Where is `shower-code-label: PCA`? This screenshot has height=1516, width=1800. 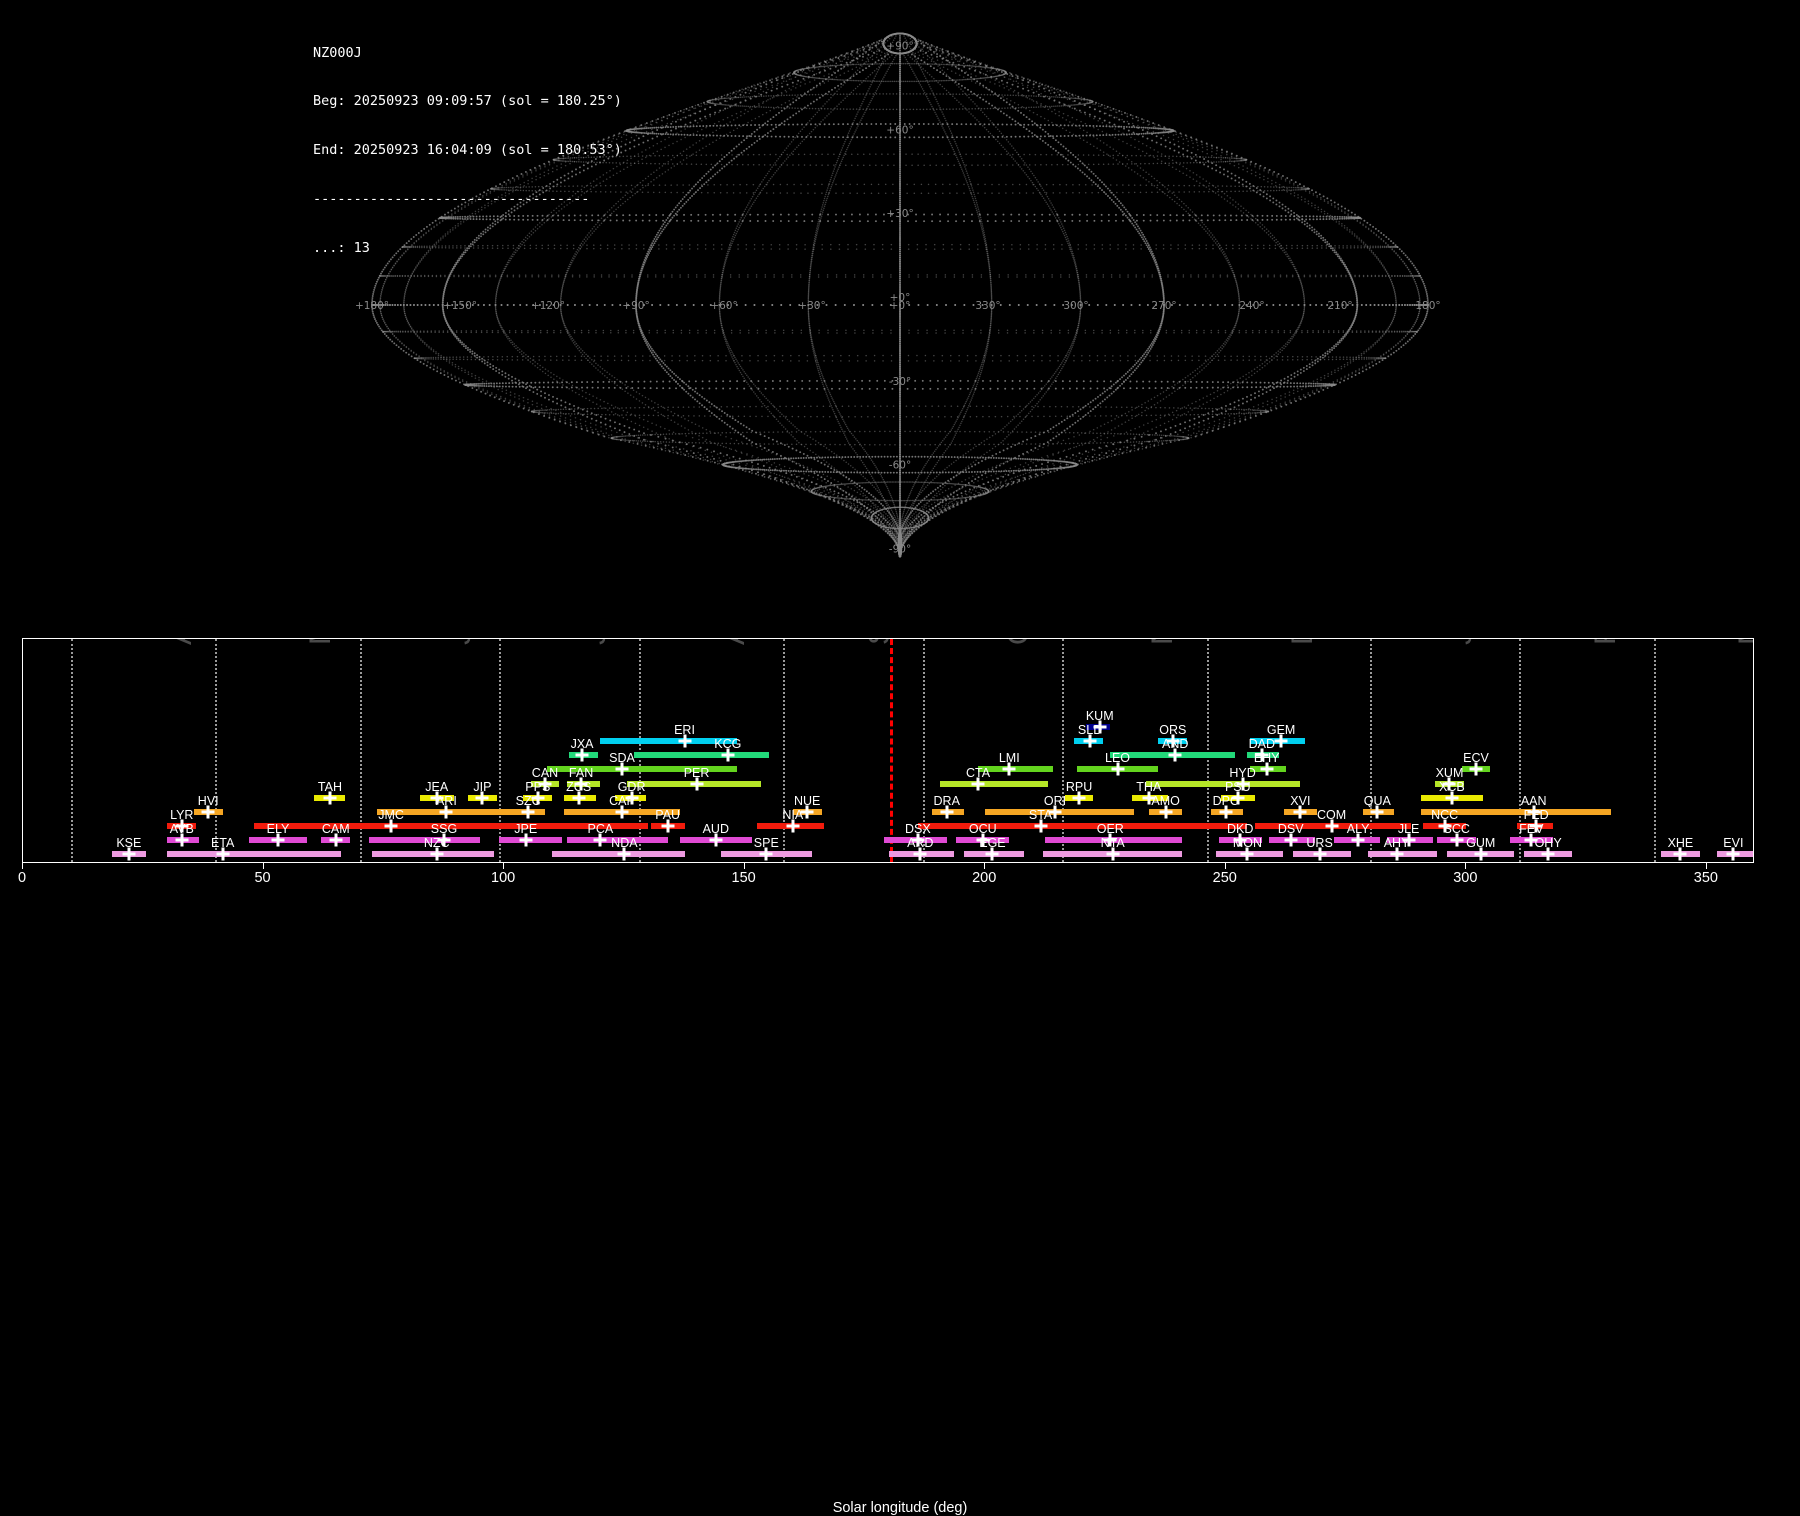 shower-code-label: PCA is located at coordinates (600, 828).